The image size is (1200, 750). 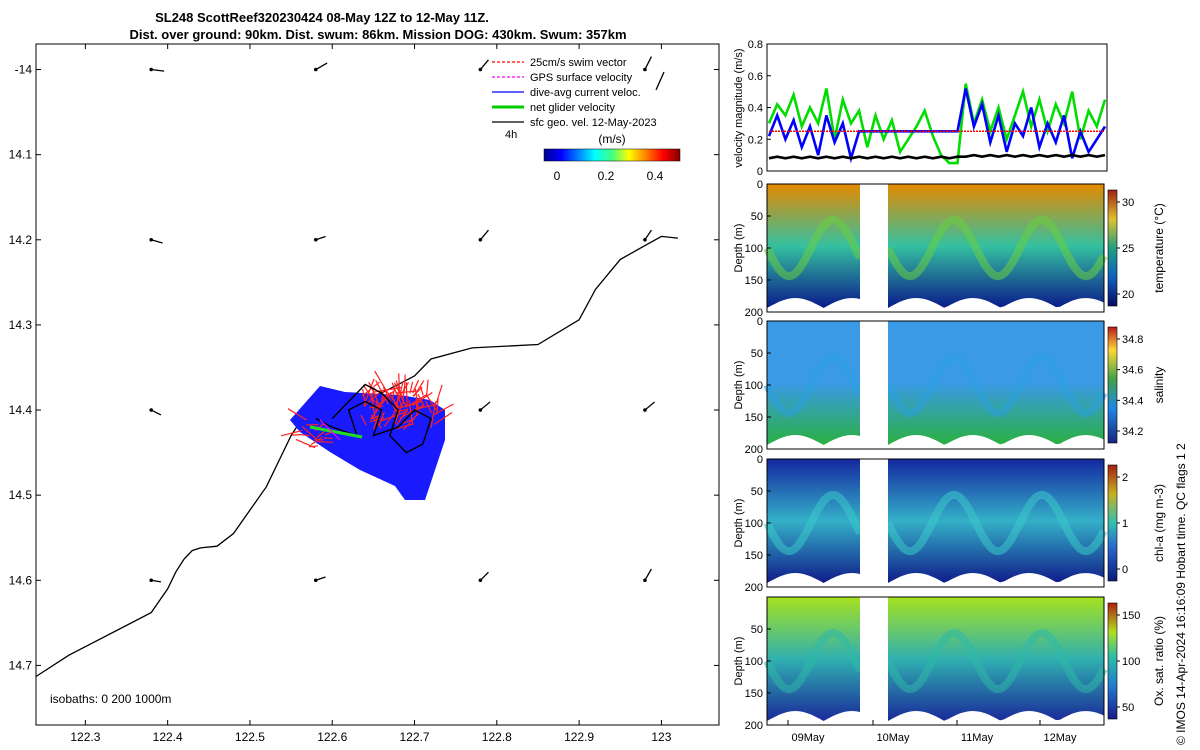 What do you see at coordinates (1128, 249) in the screenshot?
I see `colorbar-tick-label: 25` at bounding box center [1128, 249].